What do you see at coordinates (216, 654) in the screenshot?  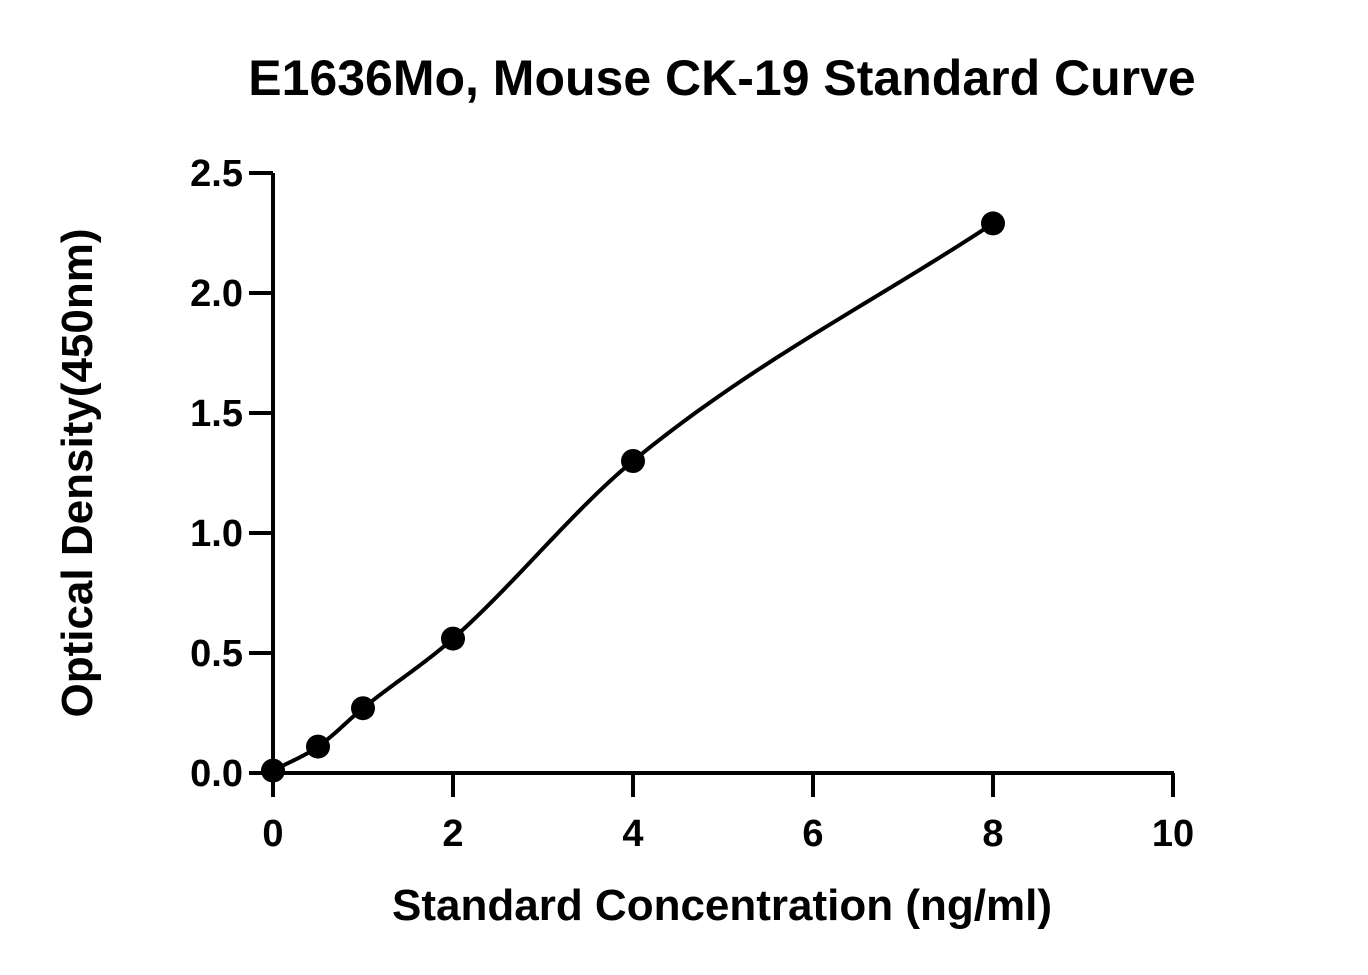 I see `y-tick-label: 0.5` at bounding box center [216, 654].